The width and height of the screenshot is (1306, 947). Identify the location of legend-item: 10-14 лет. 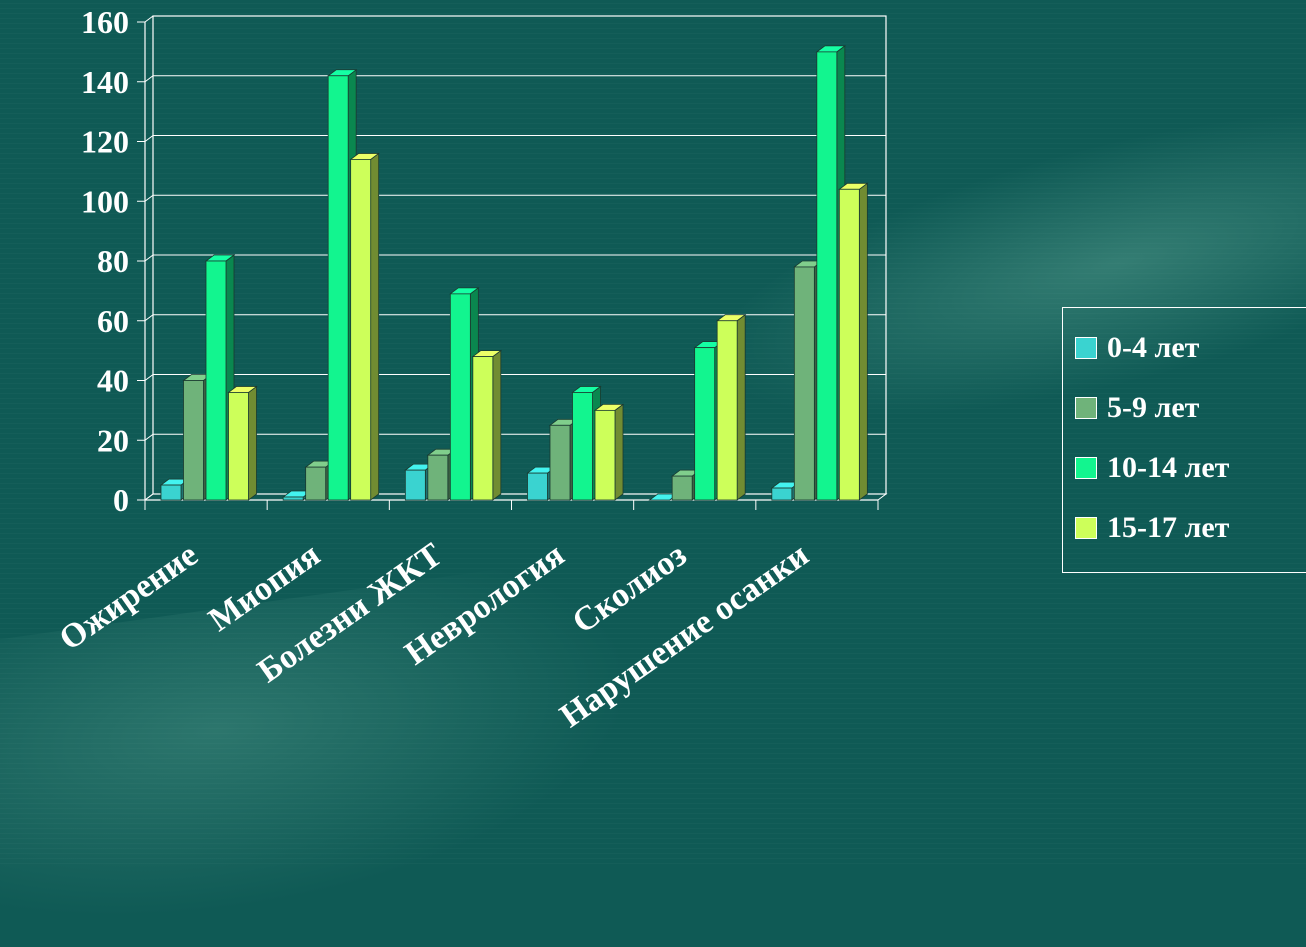
(1190, 468).